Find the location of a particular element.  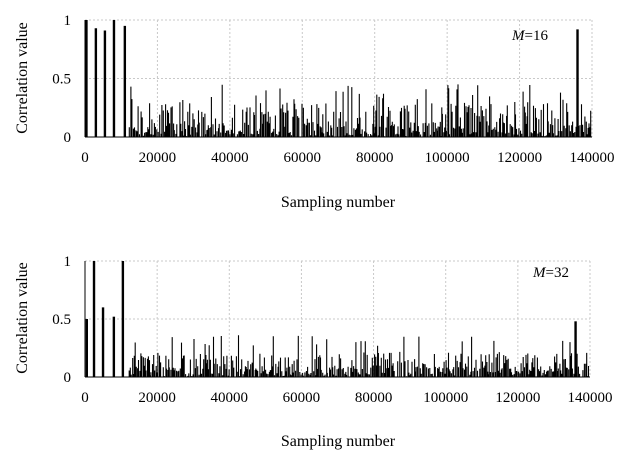

chart-m16-x-tick-label: 0 is located at coordinates (85, 158).